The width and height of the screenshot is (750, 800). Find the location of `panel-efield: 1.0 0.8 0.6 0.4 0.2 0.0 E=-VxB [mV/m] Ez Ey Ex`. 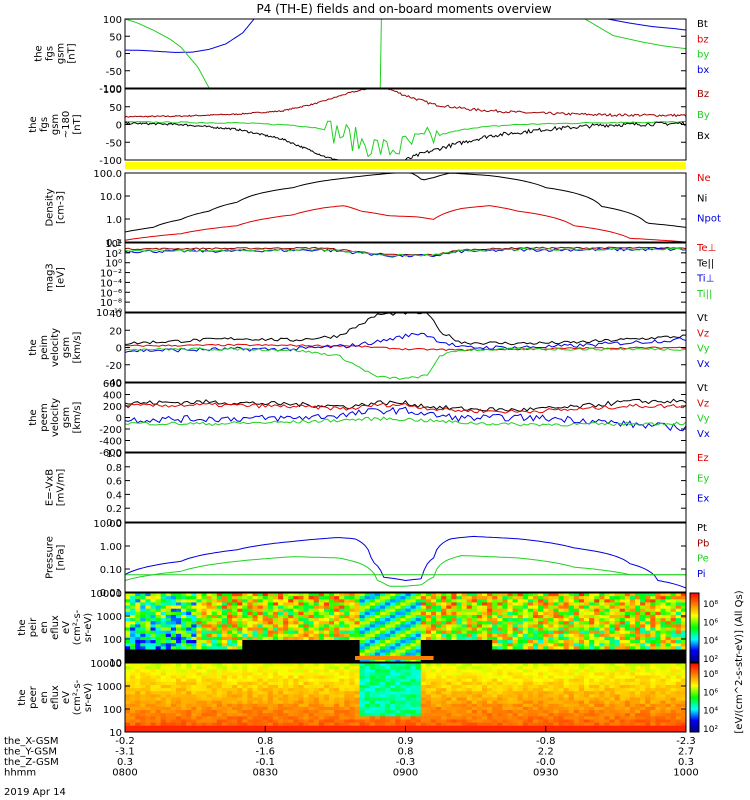

panel-efield: 1.0 0.8 0.6 0.4 0.2 0.0 E=-VxB [mV/m] Ez Ey Ex is located at coordinates (377, 489).